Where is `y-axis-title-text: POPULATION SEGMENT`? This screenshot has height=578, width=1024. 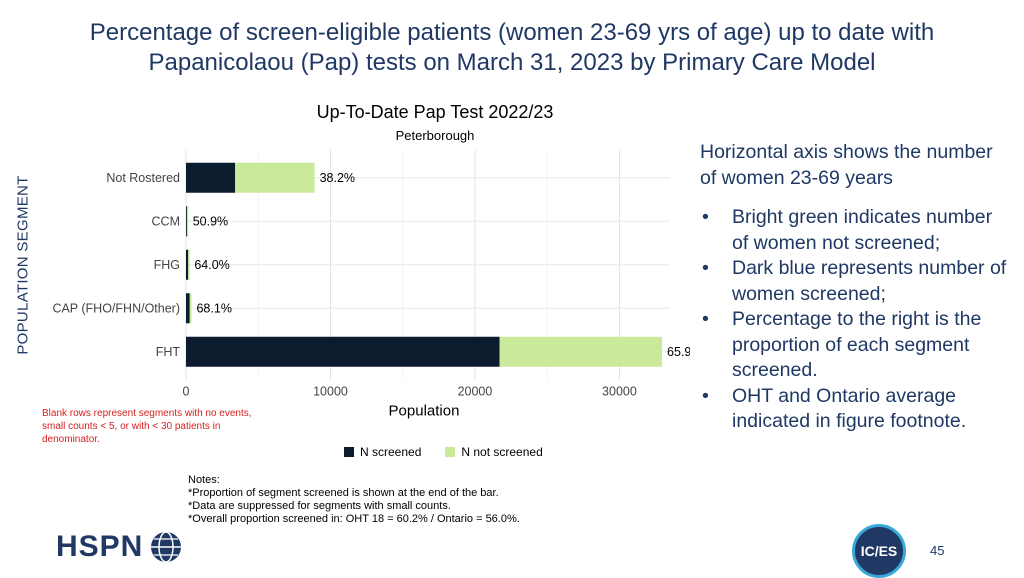 y-axis-title-text: POPULATION SEGMENT is located at coordinates (23, 265).